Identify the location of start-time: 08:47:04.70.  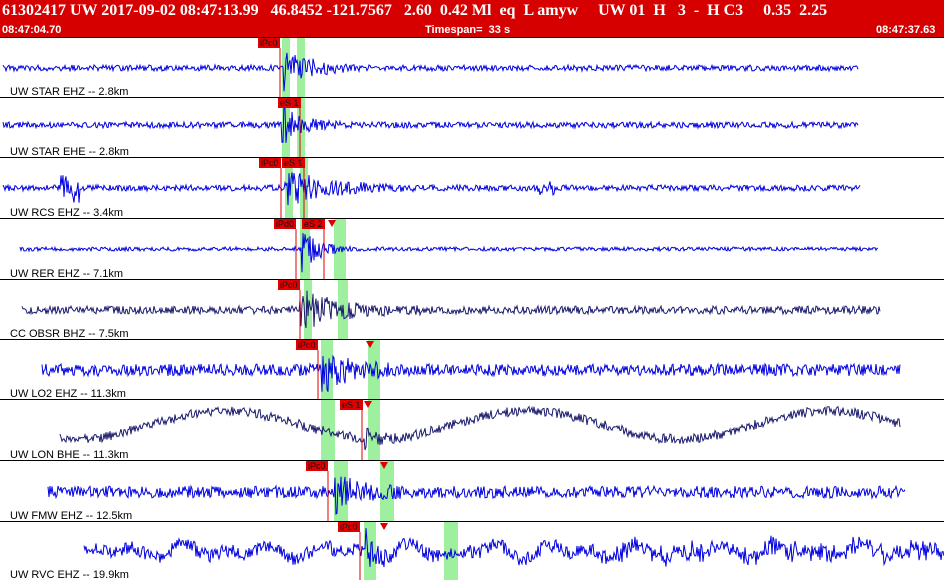
(32, 30).